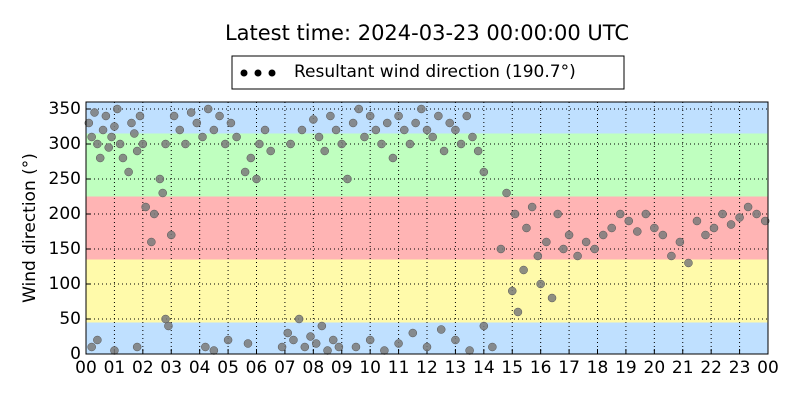  Describe the element at coordinates (65, 109) in the screenshot. I see `y-tick-label: 350` at that location.